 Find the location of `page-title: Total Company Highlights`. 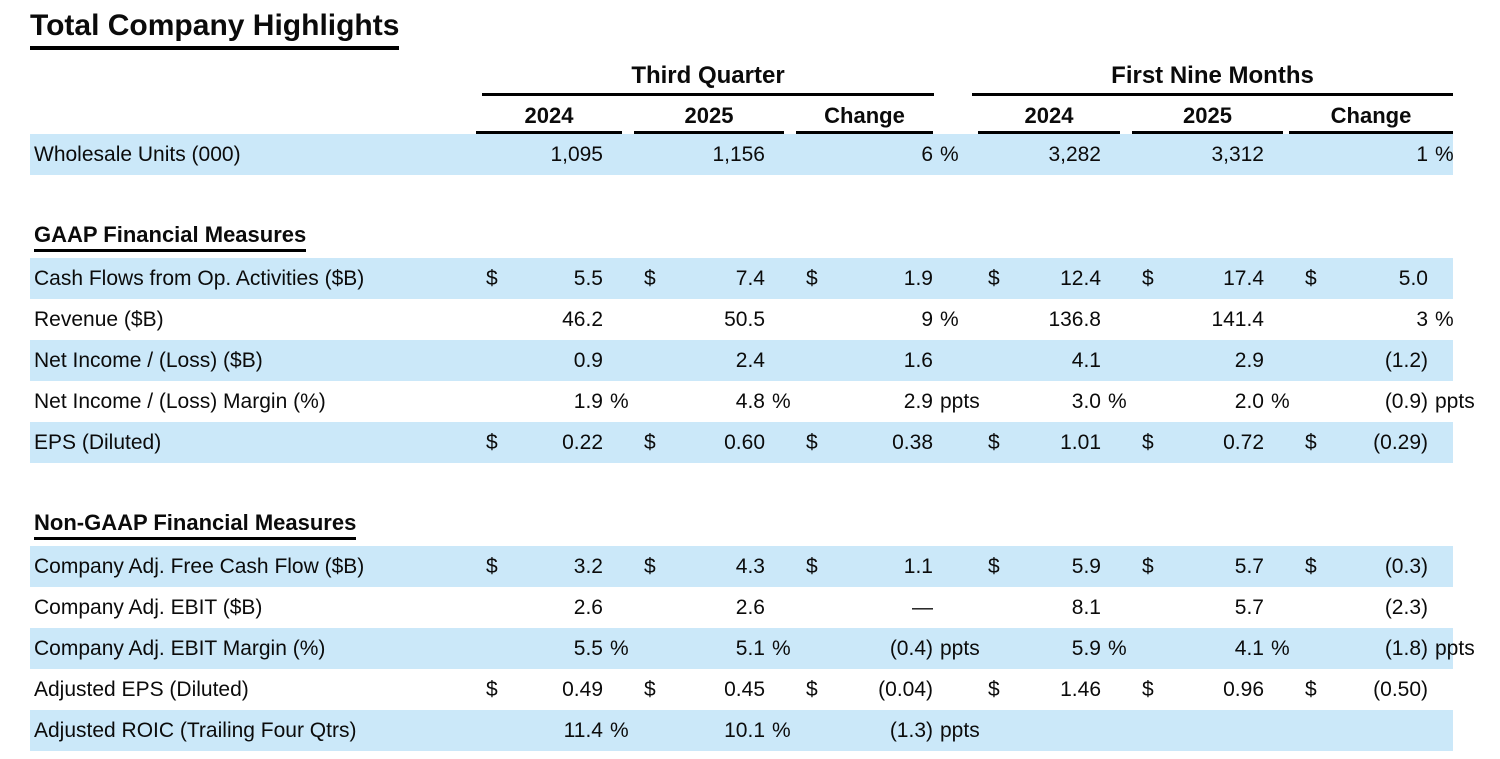

page-title: Total Company Highlights is located at coordinates (215, 29).